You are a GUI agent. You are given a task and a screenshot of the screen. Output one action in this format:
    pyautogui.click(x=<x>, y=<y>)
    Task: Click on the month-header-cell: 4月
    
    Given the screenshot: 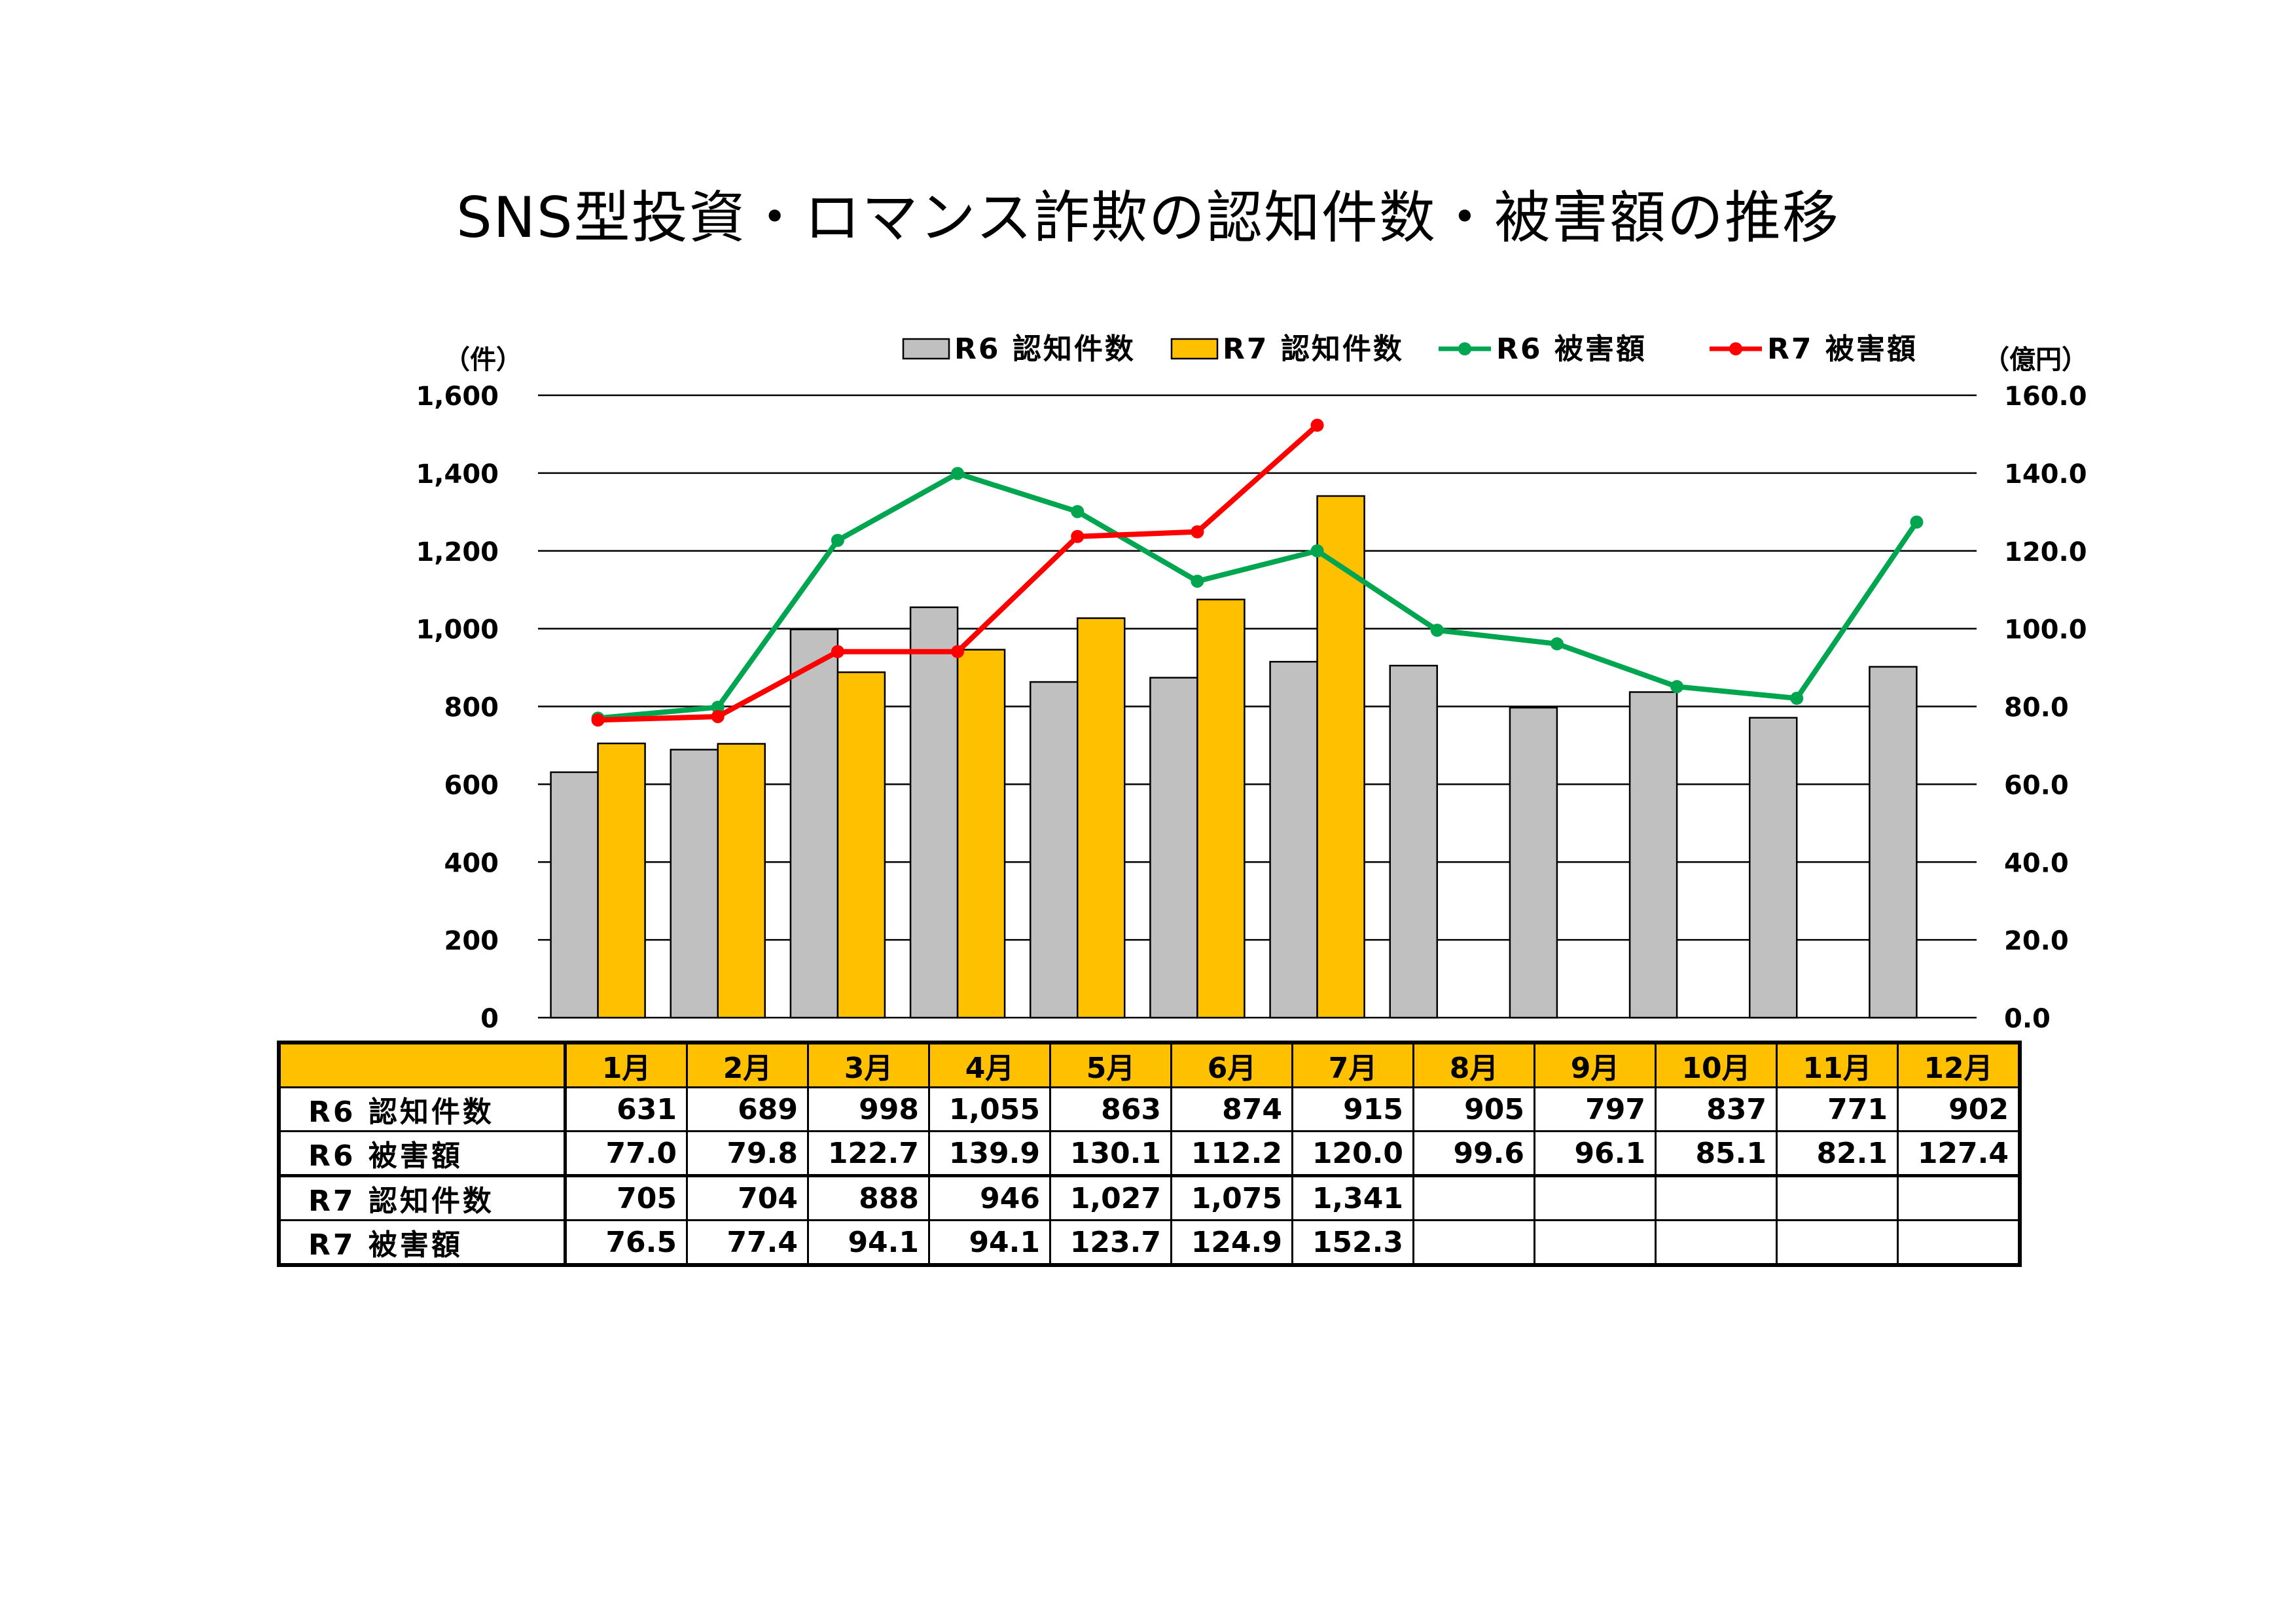 What is the action you would take?
    pyautogui.click(x=989, y=1064)
    